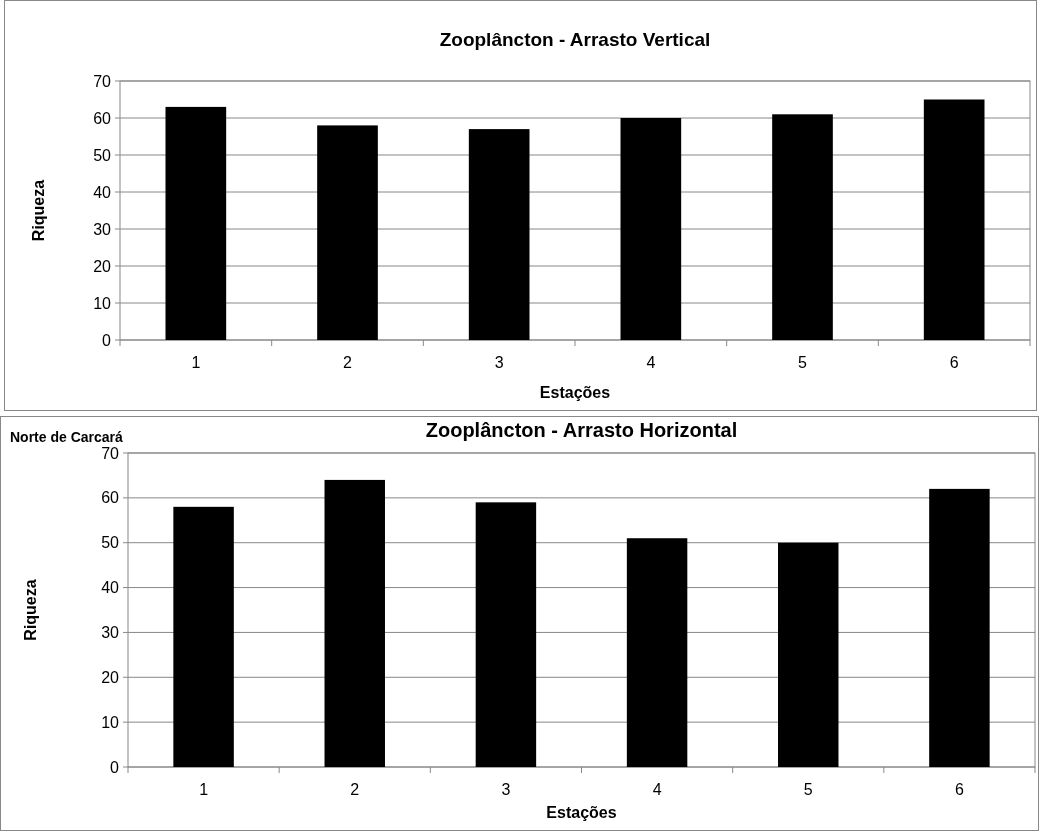 This screenshot has width=1043, height=833. Describe the element at coordinates (67, 437) in the screenshot. I see `text: Norte de Carcará` at that location.